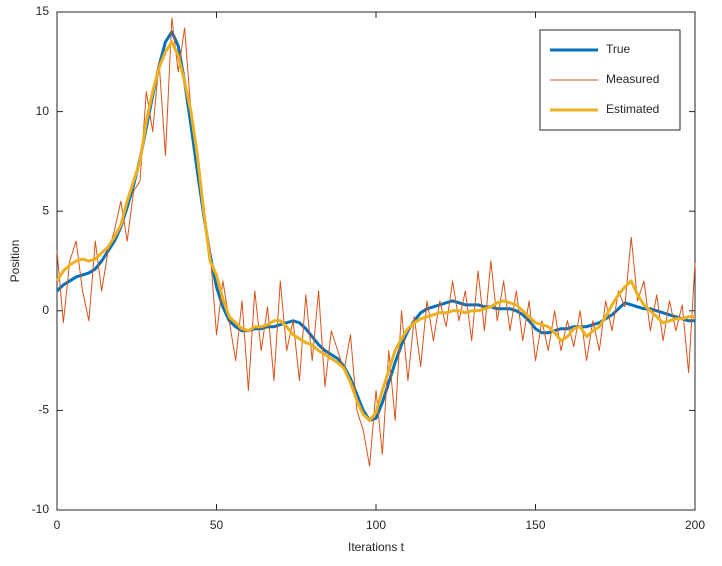  I want to click on y-tick-label: 10, so click(43, 111).